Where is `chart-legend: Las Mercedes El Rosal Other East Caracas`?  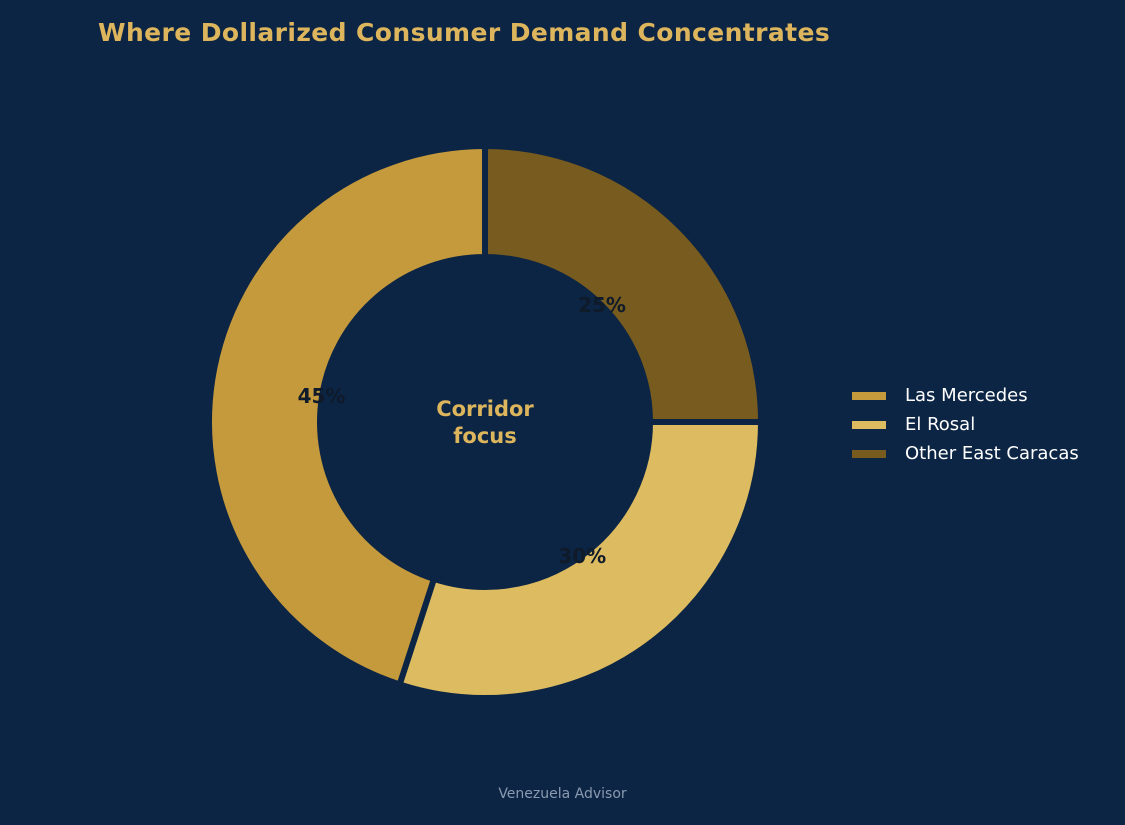
chart-legend: Las Mercedes El Rosal Other East Caracas is located at coordinates (965, 424).